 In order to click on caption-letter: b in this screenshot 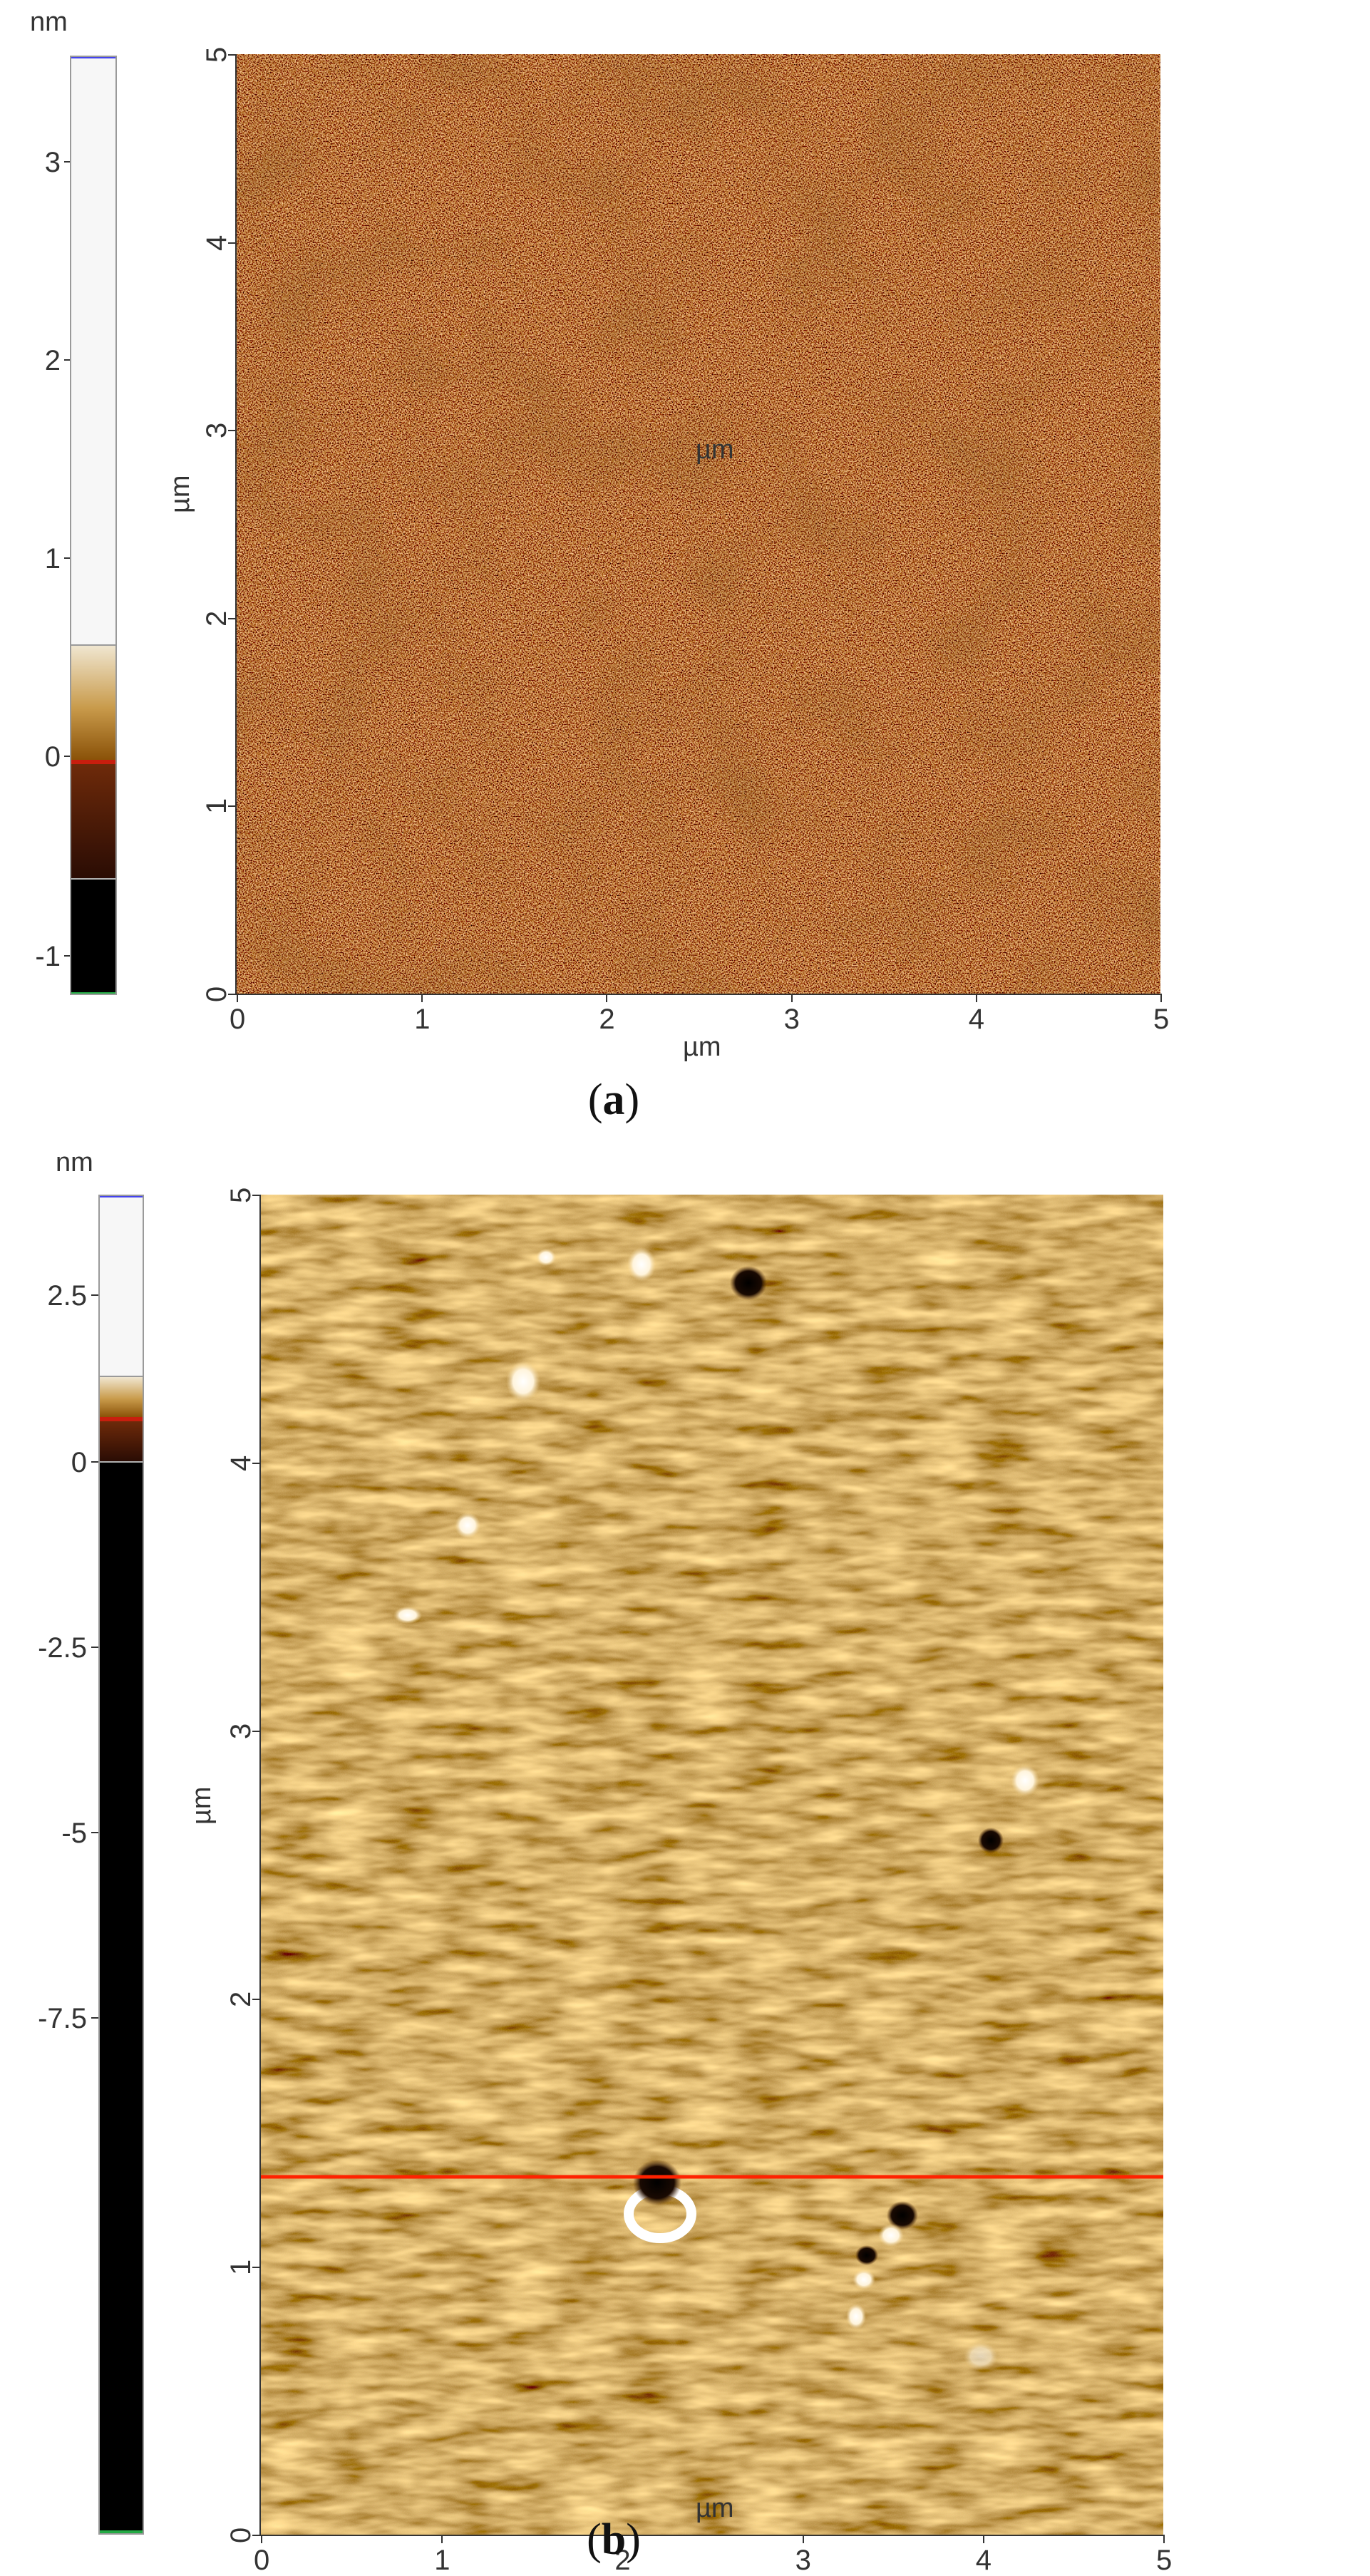, I will do `click(614, 2539)`.